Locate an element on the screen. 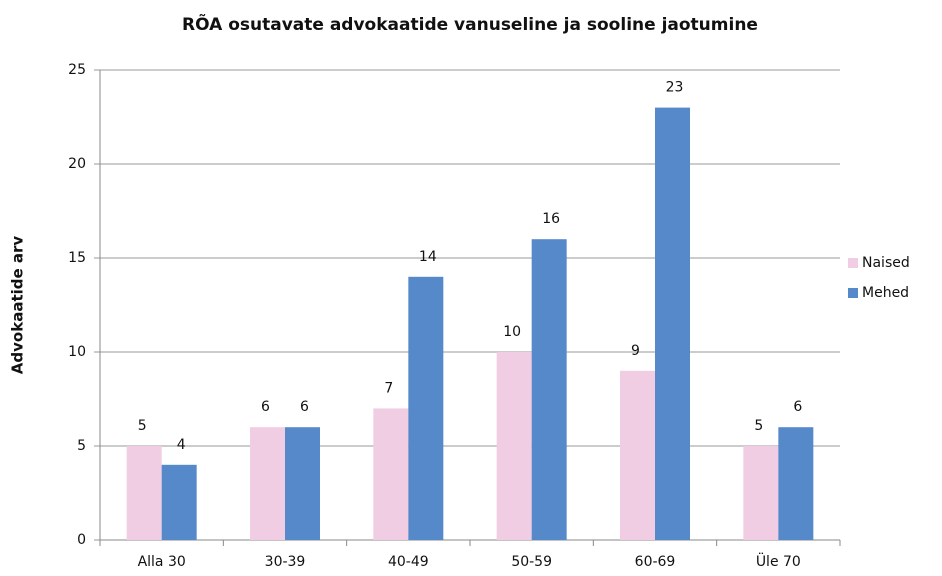 The width and height of the screenshot is (942, 576). y-tick-label: 15 is located at coordinates (77, 258).